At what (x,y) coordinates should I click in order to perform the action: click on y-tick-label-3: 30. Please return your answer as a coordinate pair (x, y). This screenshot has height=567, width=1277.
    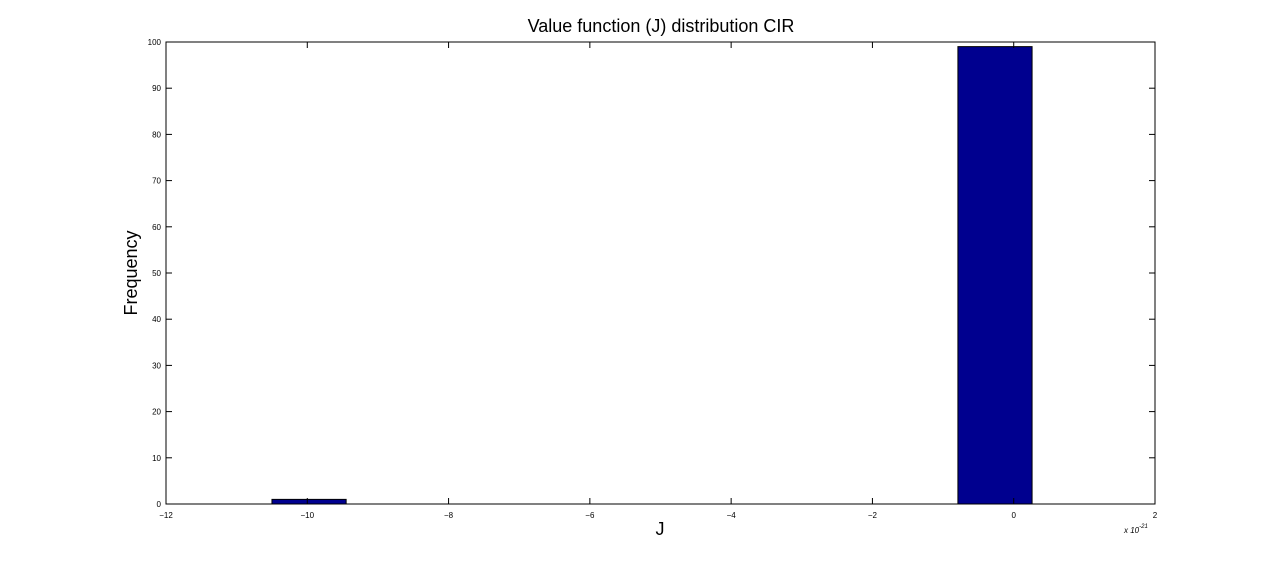
    Looking at the image, I should click on (156, 365).